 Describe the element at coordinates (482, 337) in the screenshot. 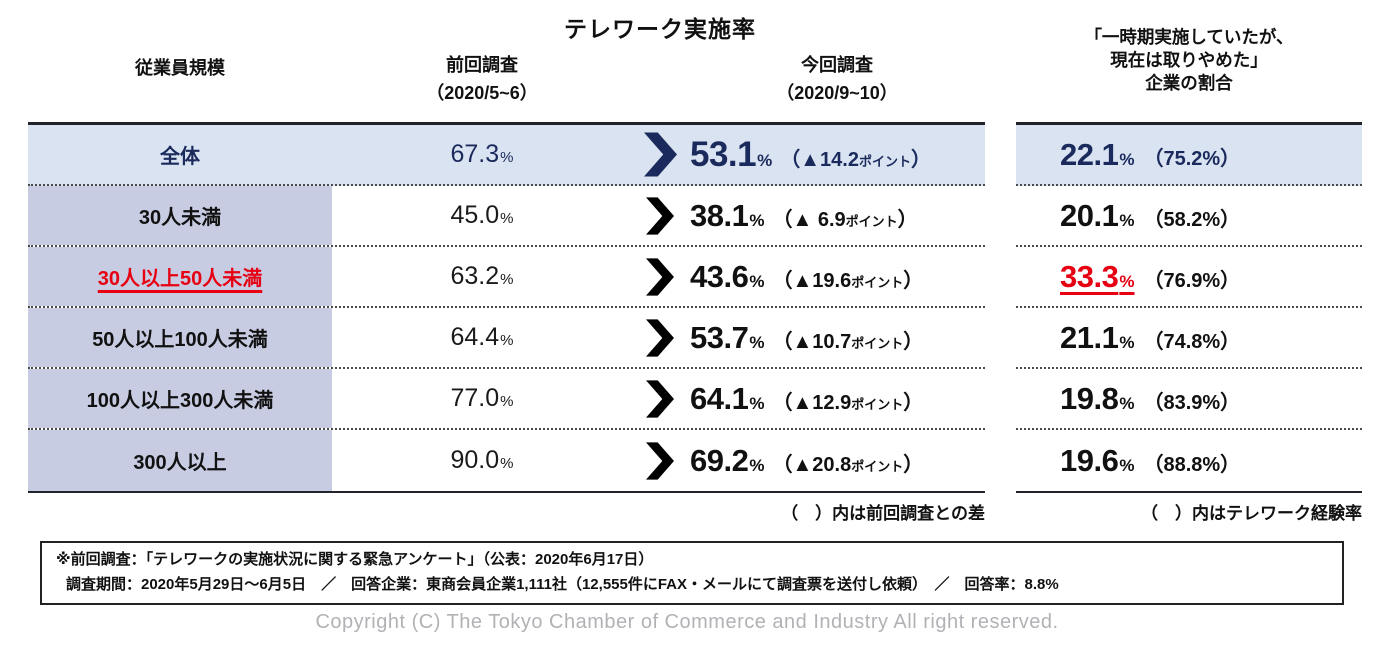

I see `prev-value-cell: 64.4%` at that location.